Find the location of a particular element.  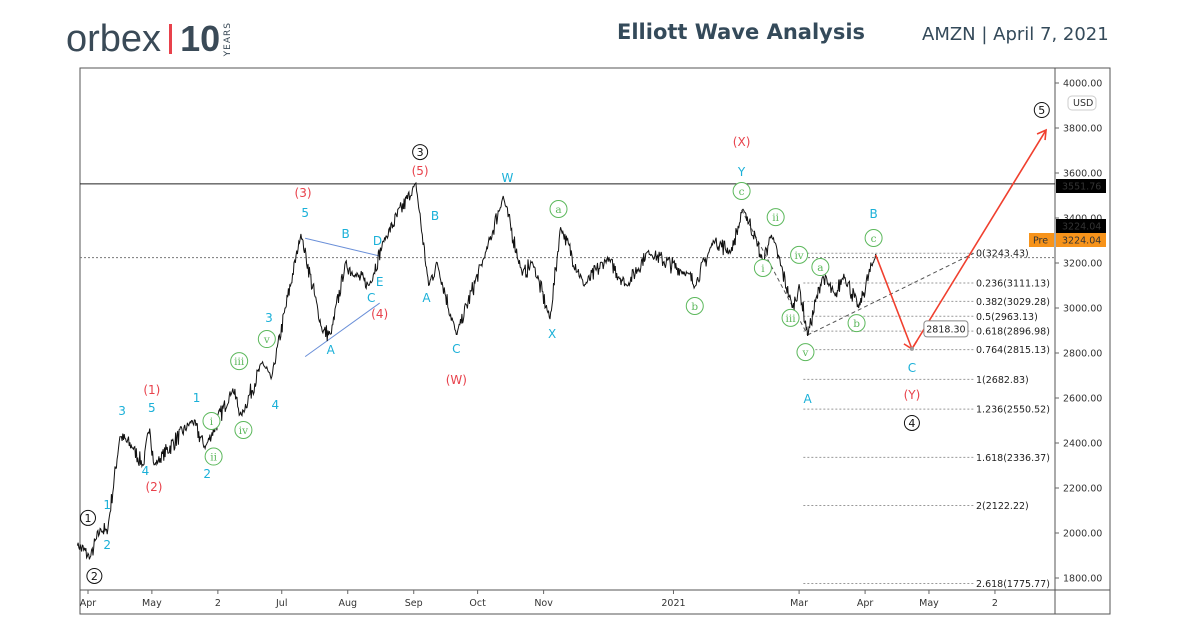

orbex-logo: orbex 10 YEARS is located at coordinates (149, 39).